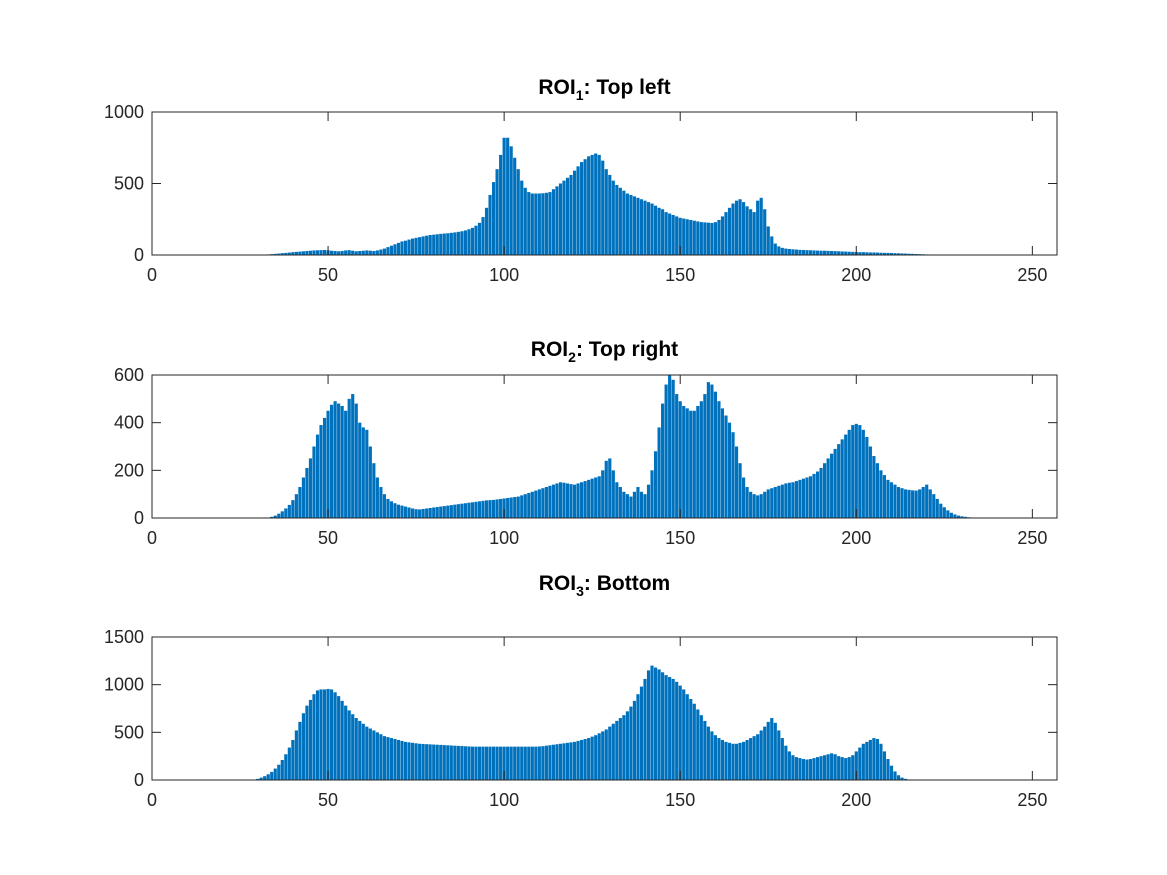 The image size is (1167, 875). I want to click on y-tick-label: 500, so click(129, 732).